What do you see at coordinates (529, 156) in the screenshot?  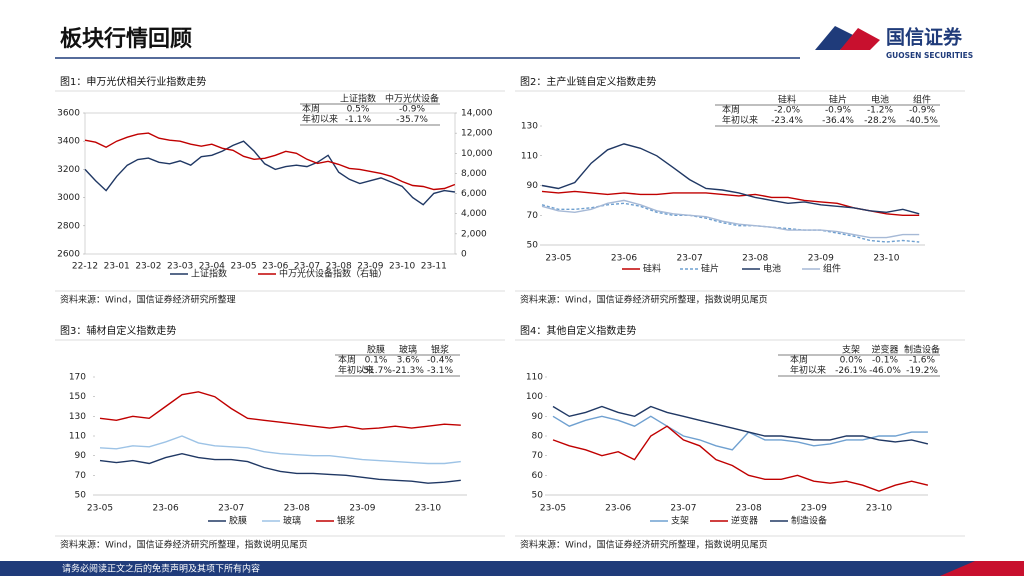 I see `y-tick-label: 110` at bounding box center [529, 156].